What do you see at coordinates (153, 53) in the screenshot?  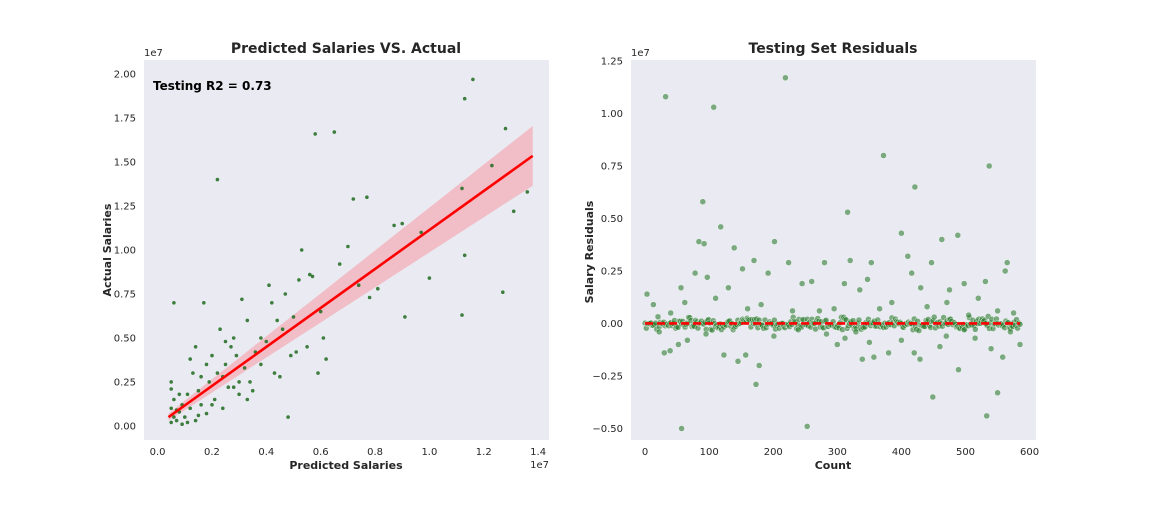 I see `left-y-offset-label: 1e7` at bounding box center [153, 53].